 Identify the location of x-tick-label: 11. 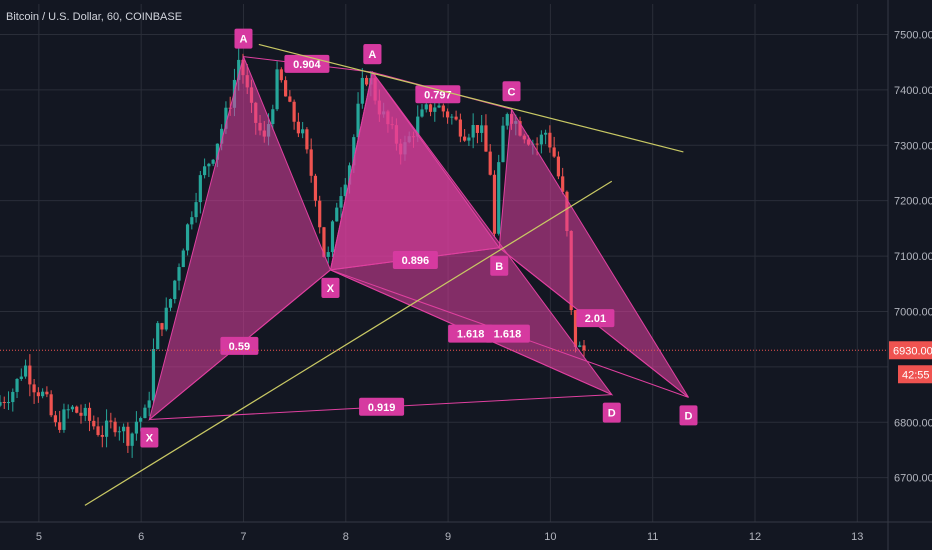
(652, 537).